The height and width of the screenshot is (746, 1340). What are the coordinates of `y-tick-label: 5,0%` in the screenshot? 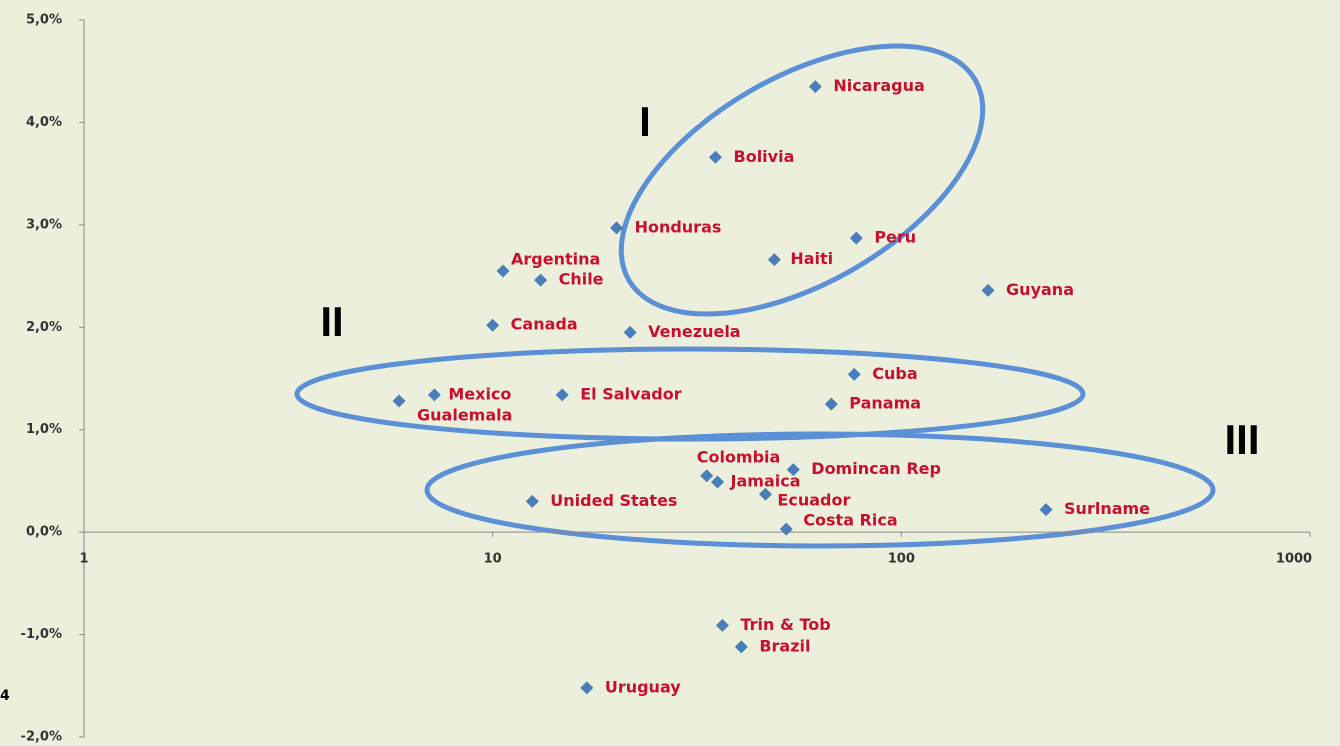 It's located at (44, 20).